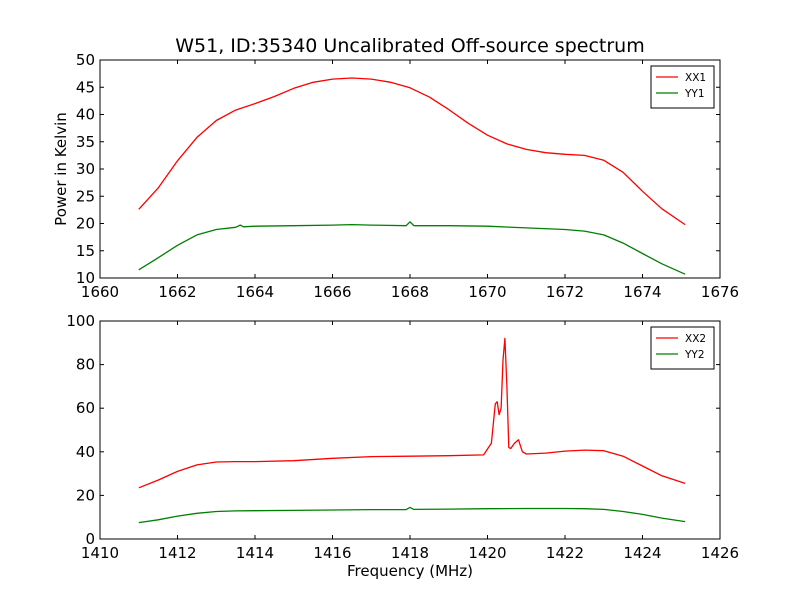 The height and width of the screenshot is (600, 800). Describe the element at coordinates (642, 553) in the screenshot. I see `bottom-x-tick-label: 1424` at that location.